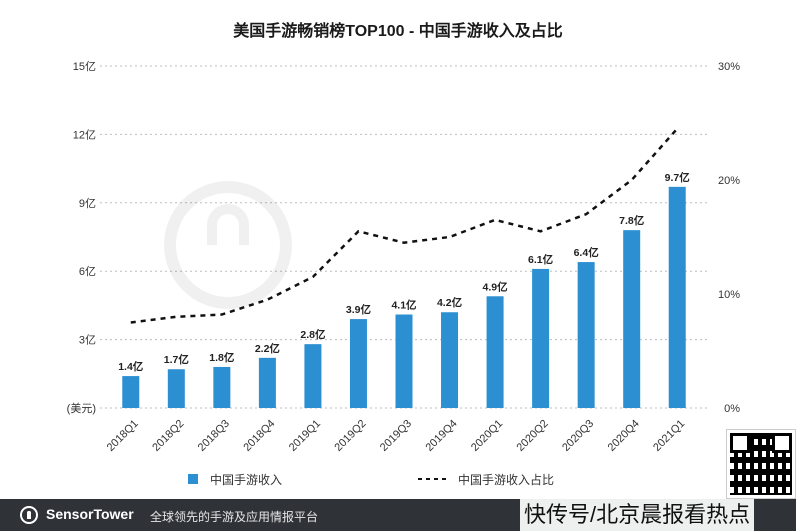  What do you see at coordinates (87, 340) in the screenshot?
I see `left-tick-label: 3亿` at bounding box center [87, 340].